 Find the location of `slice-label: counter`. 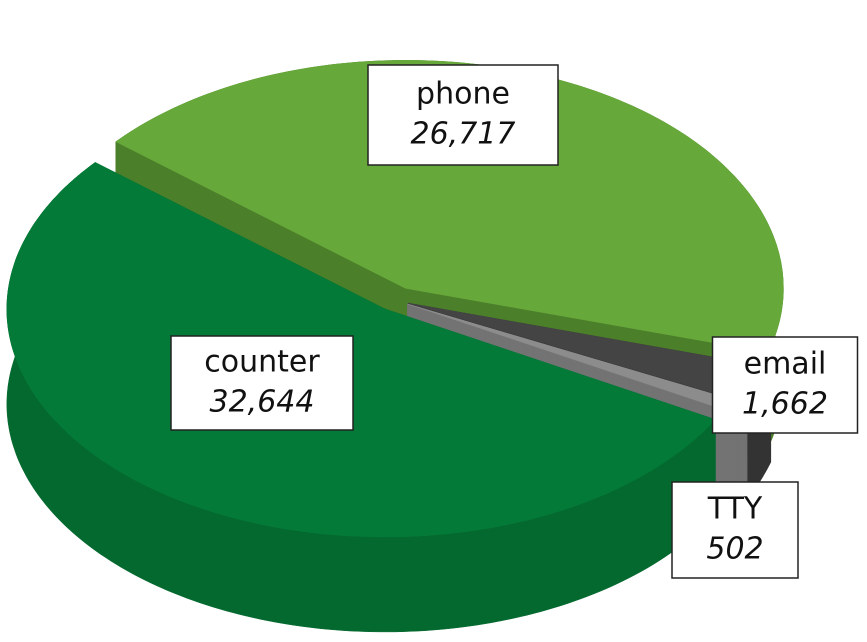

slice-label: counter is located at coordinates (262, 362).